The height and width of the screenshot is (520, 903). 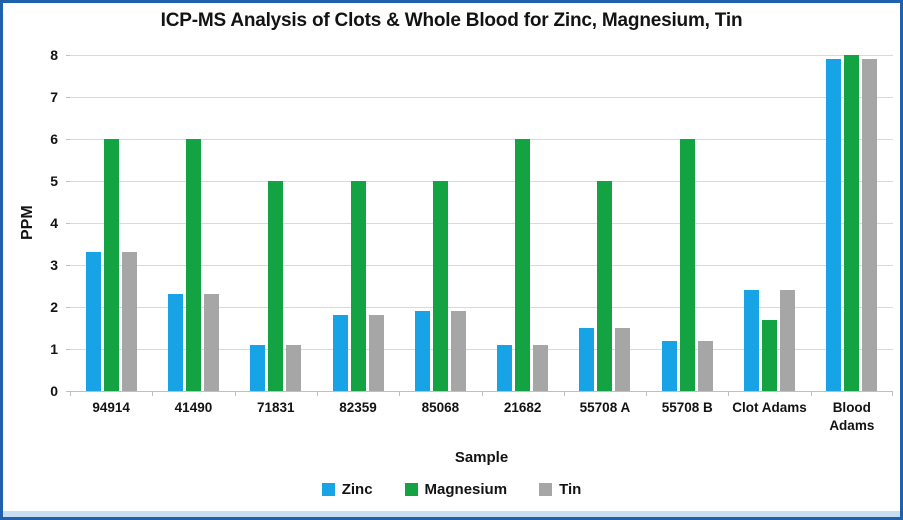 I want to click on y-axis-label-7: 7, so click(x=54, y=97).